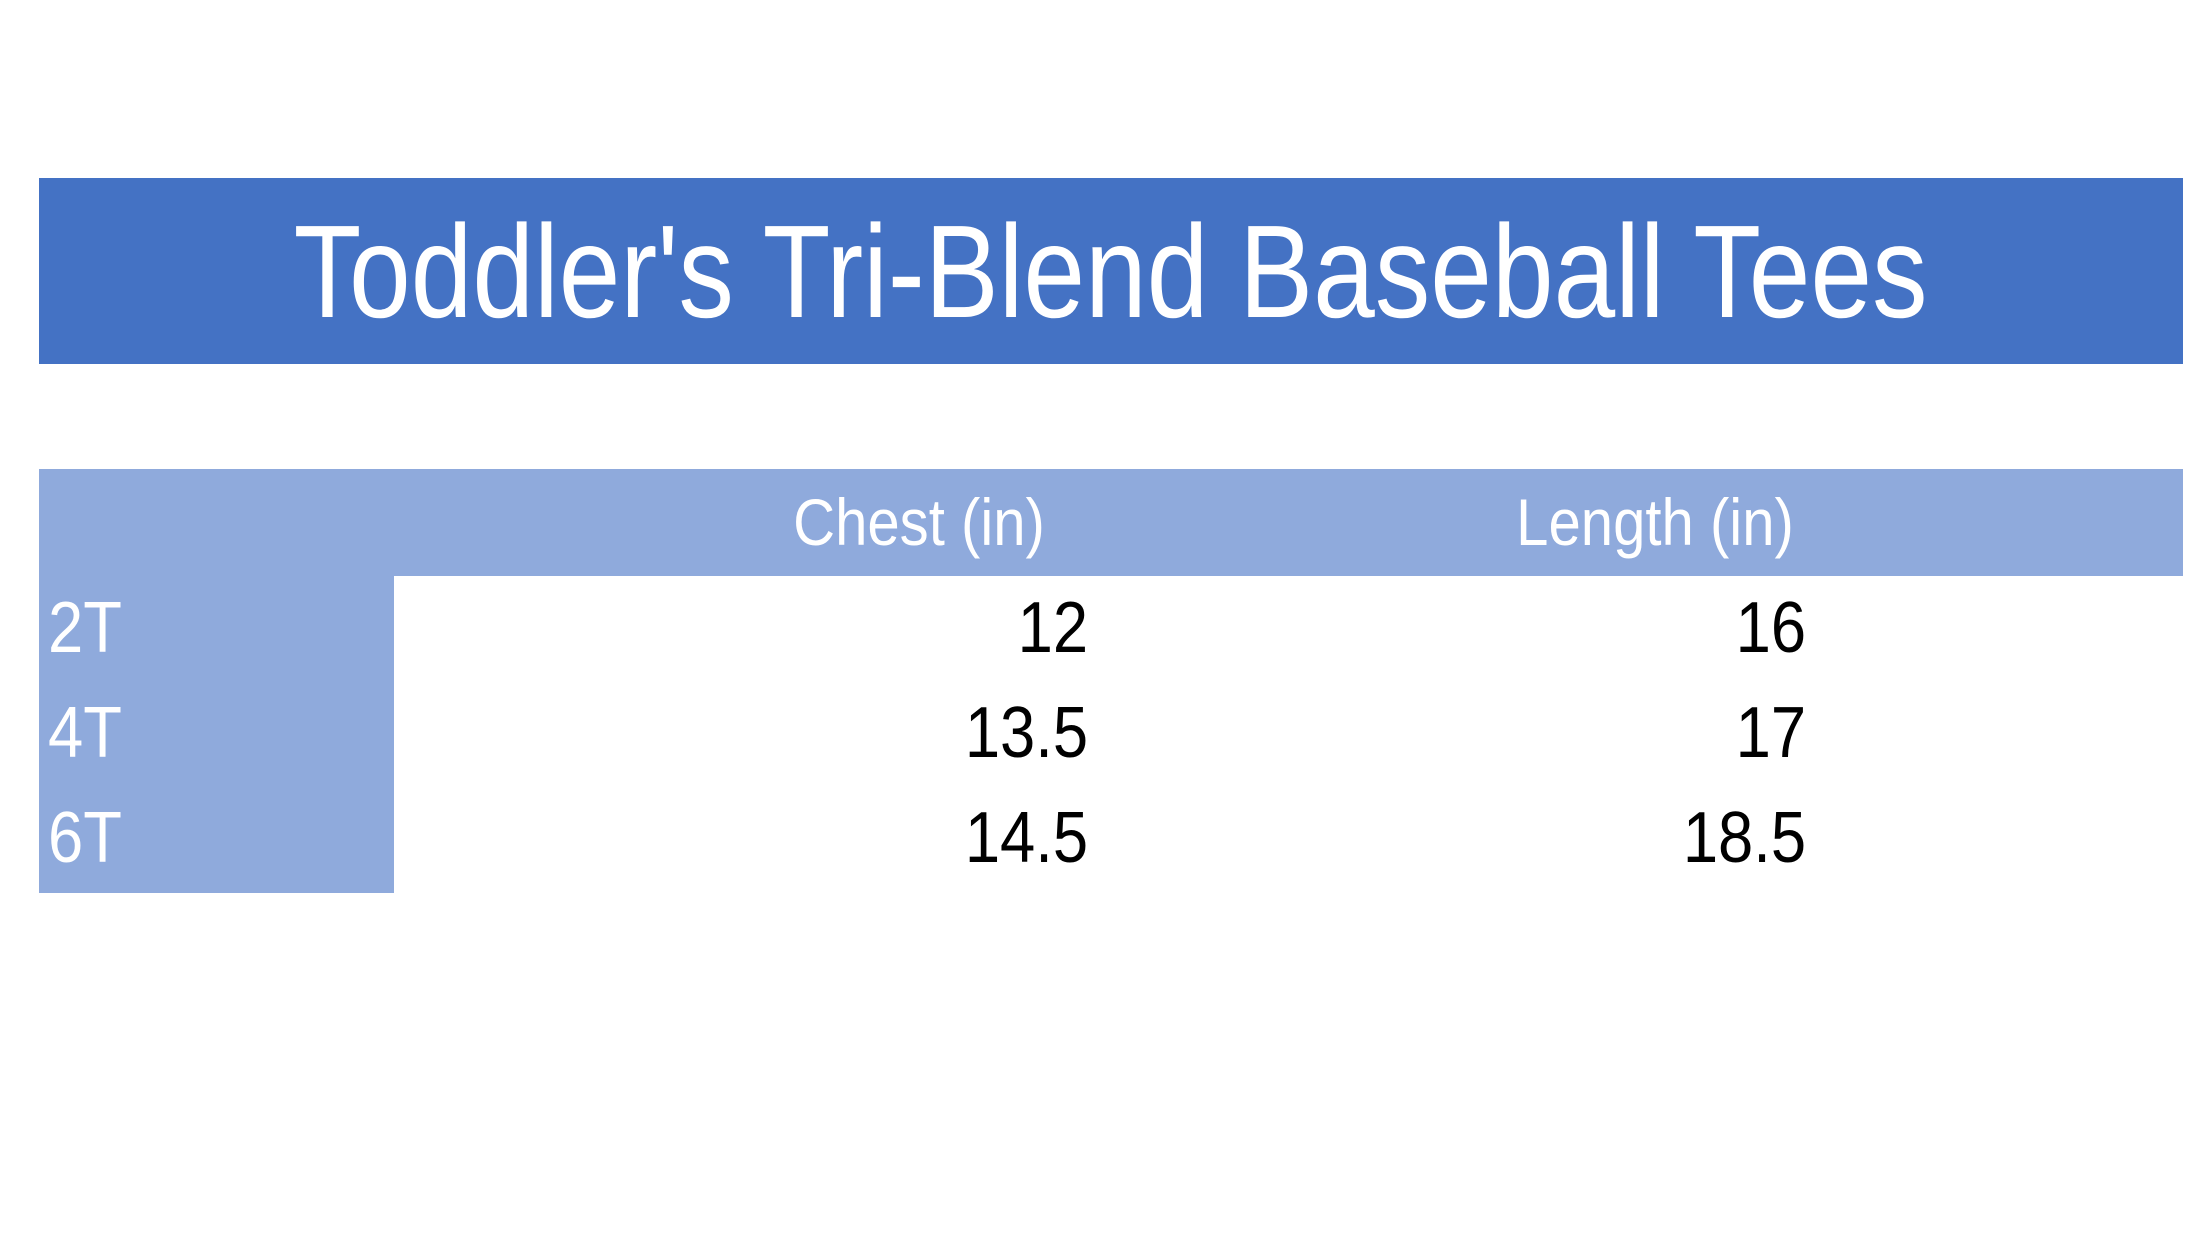 The image size is (2208, 1242). Describe the element at coordinates (1026, 733) in the screenshot. I see `chest-value: 13.5` at that location.